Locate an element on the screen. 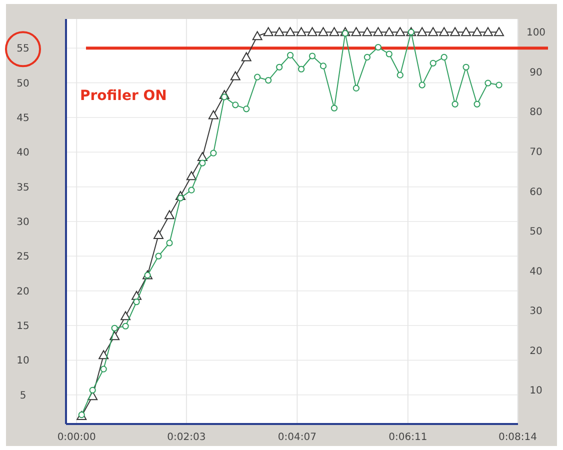  x-tick-label: 0:08:14 is located at coordinates (518, 437).